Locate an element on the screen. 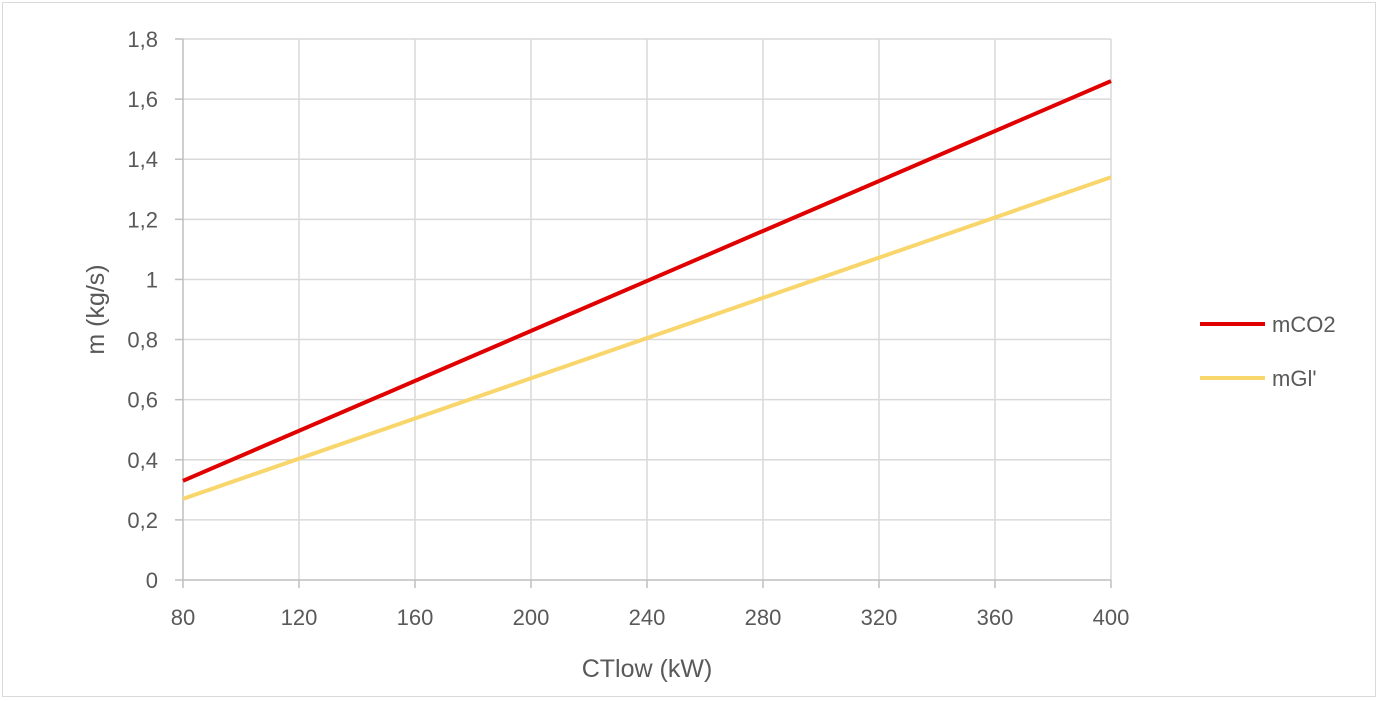 The width and height of the screenshot is (1380, 701). x-tick-label: 240 is located at coordinates (647, 617).